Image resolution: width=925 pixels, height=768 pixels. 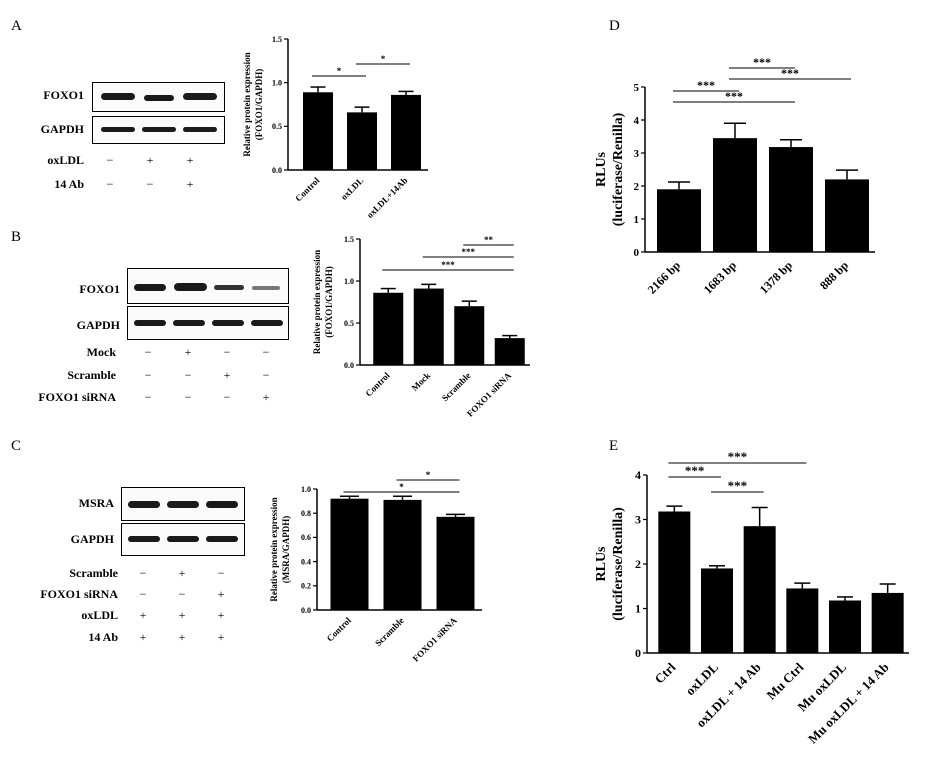 I want to click on significance-label: *, so click(x=428, y=475).